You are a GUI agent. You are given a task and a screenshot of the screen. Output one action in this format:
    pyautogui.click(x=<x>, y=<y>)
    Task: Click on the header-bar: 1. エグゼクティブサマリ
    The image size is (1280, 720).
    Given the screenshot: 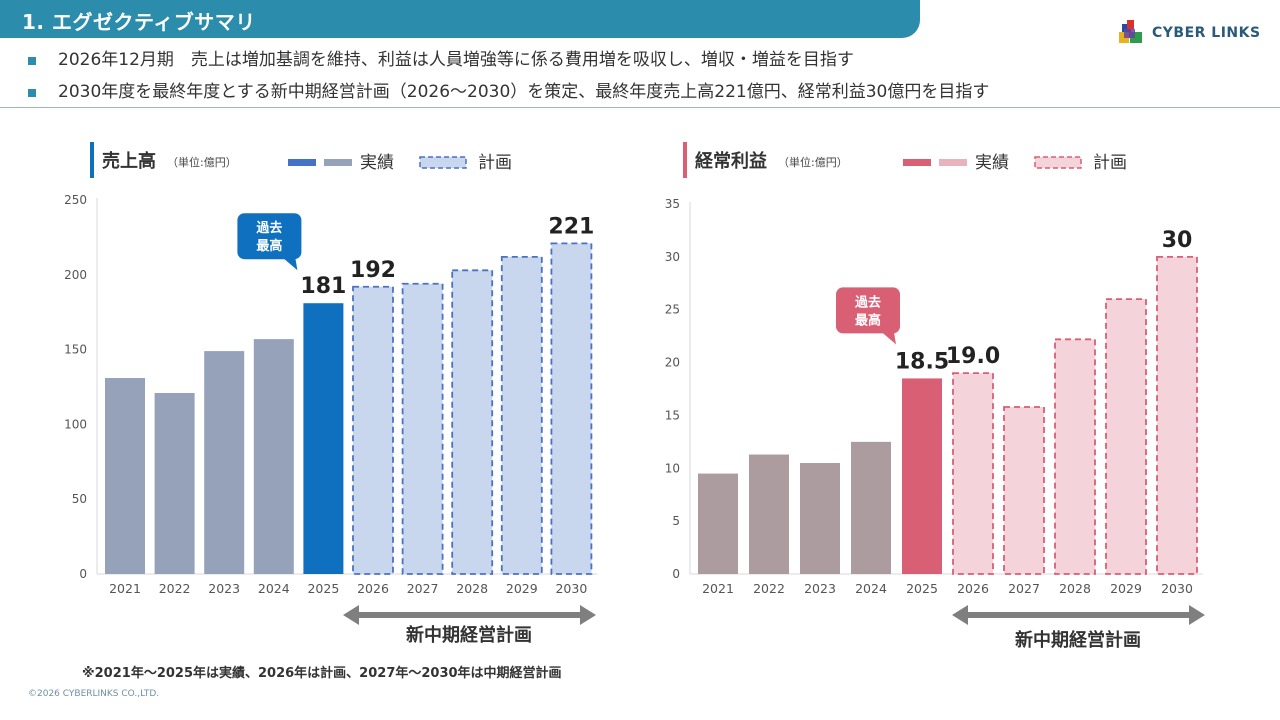 What is the action you would take?
    pyautogui.click(x=460, y=19)
    